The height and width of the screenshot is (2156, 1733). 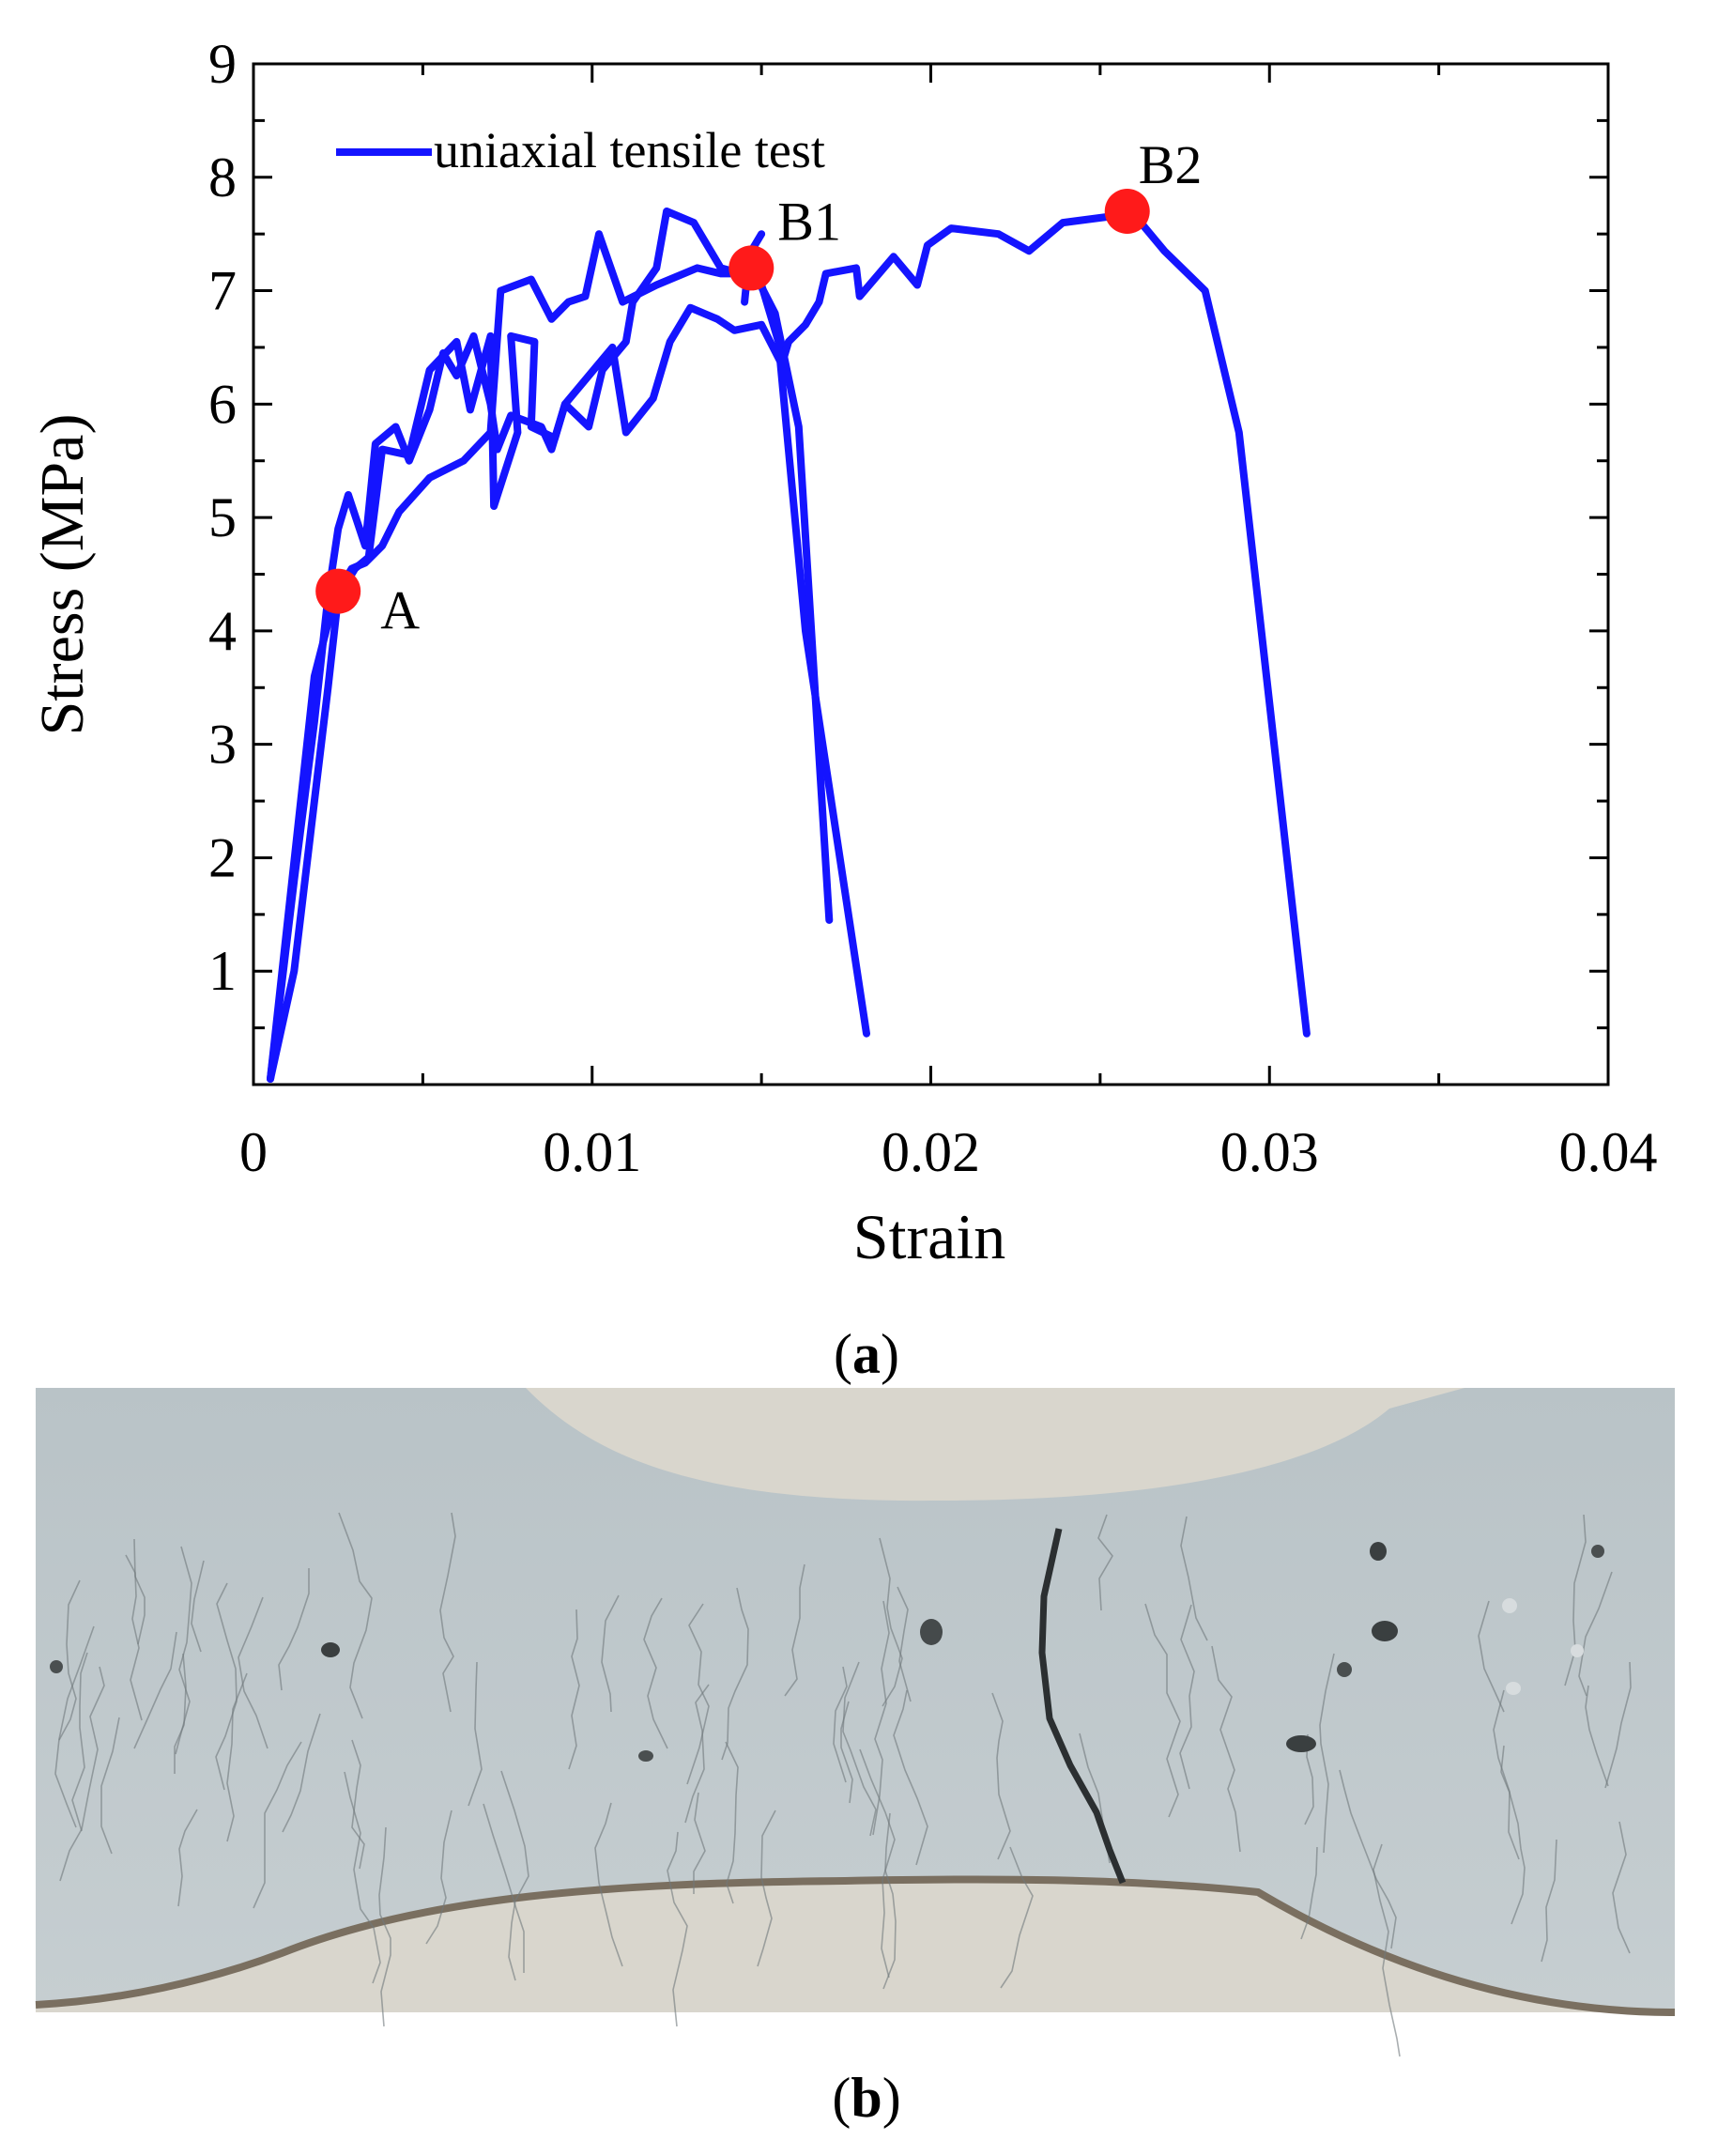 I want to click on data-marker-b2, so click(x=1127, y=212).